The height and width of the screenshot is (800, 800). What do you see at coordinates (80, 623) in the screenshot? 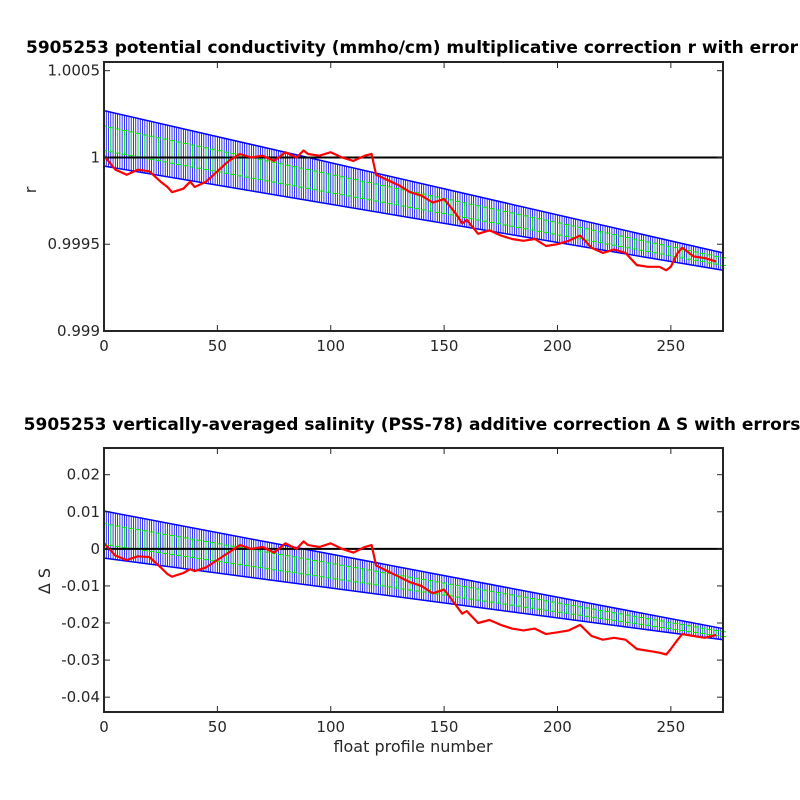
I see `y-tick-label: -0.02` at bounding box center [80, 623].